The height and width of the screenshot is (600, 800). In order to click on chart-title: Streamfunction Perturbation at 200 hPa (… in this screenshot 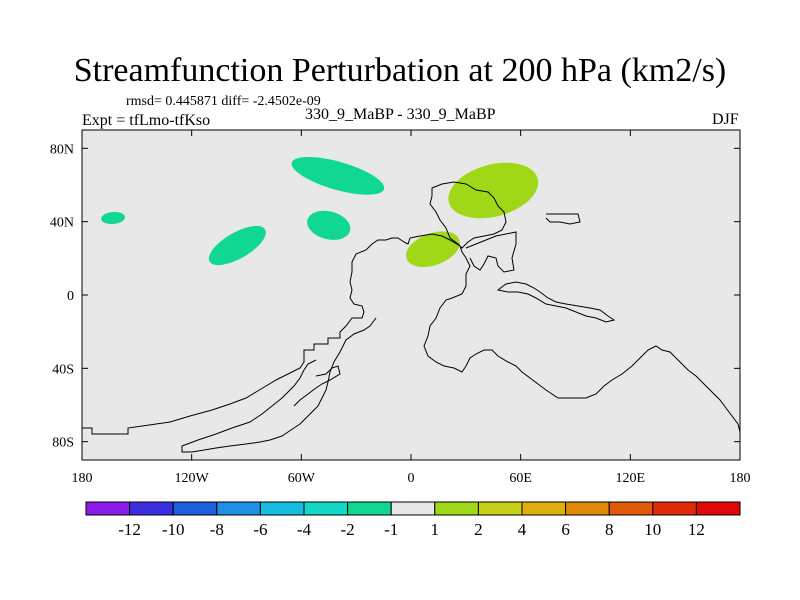, I will do `click(400, 70)`.